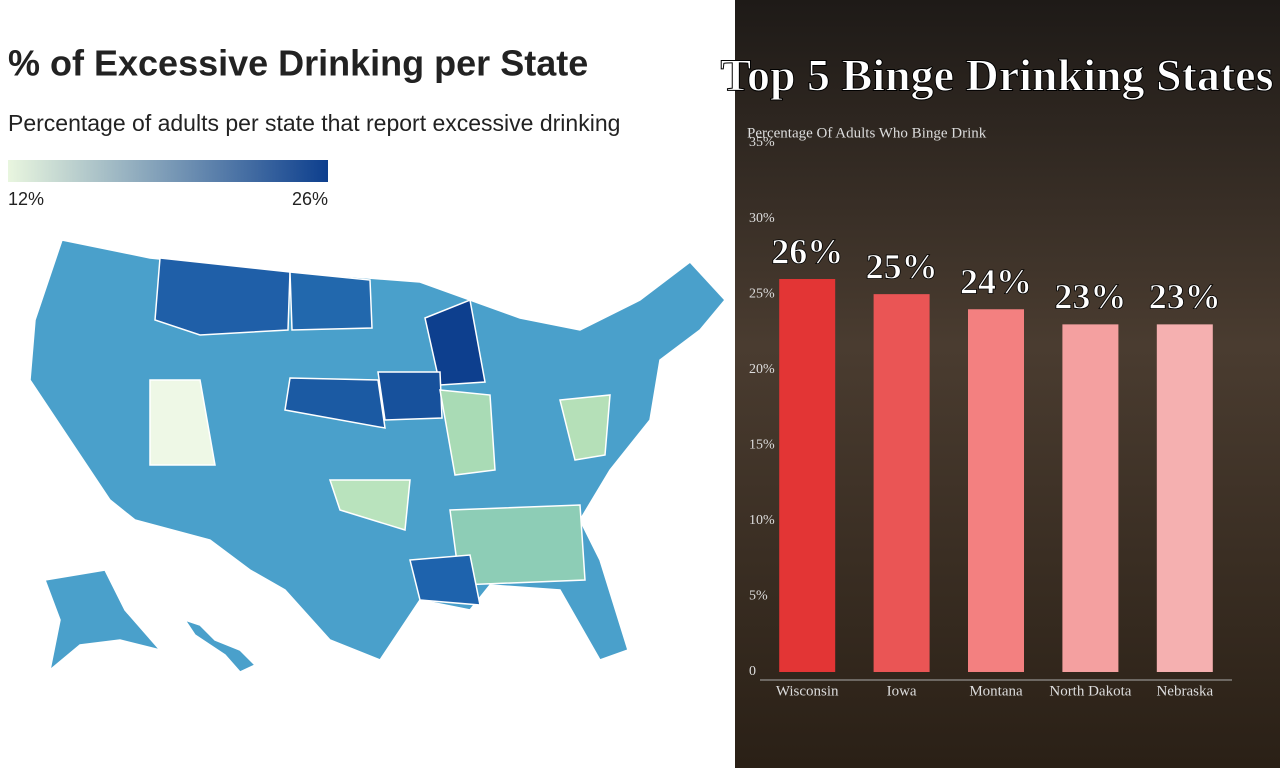  Describe the element at coordinates (758, 596) in the screenshot. I see `y-tick-label: 5%` at that location.